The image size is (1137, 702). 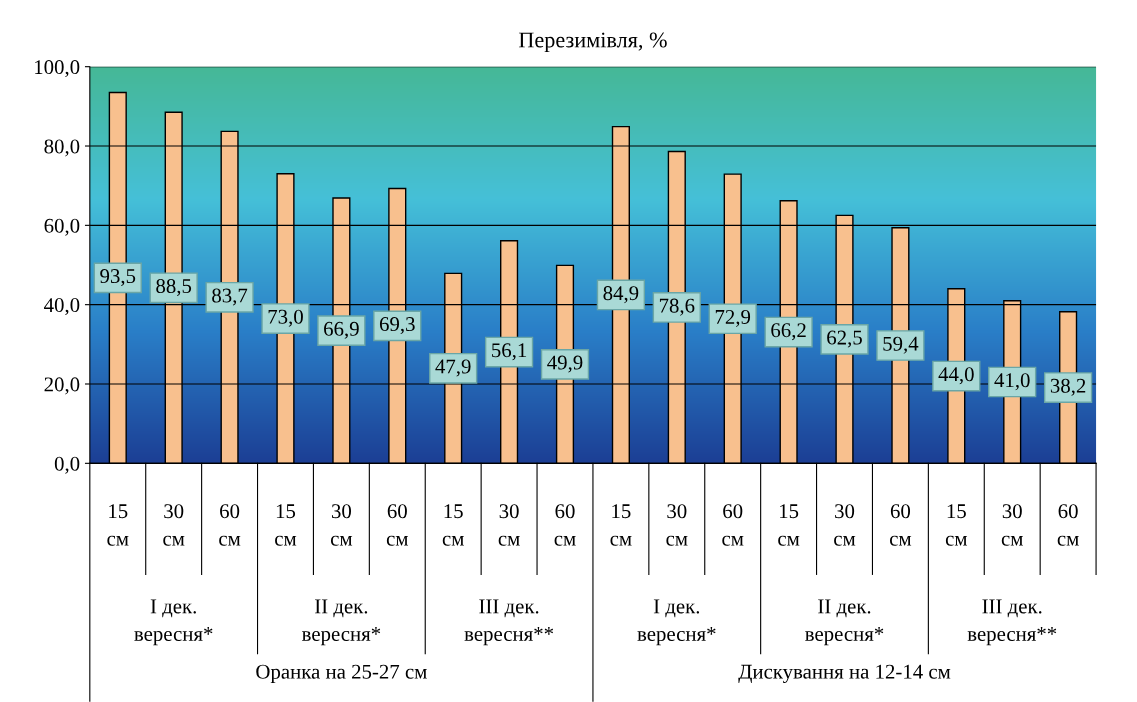 What do you see at coordinates (788, 332) in the screenshot?
I see `data-label: 66,2` at bounding box center [788, 332].